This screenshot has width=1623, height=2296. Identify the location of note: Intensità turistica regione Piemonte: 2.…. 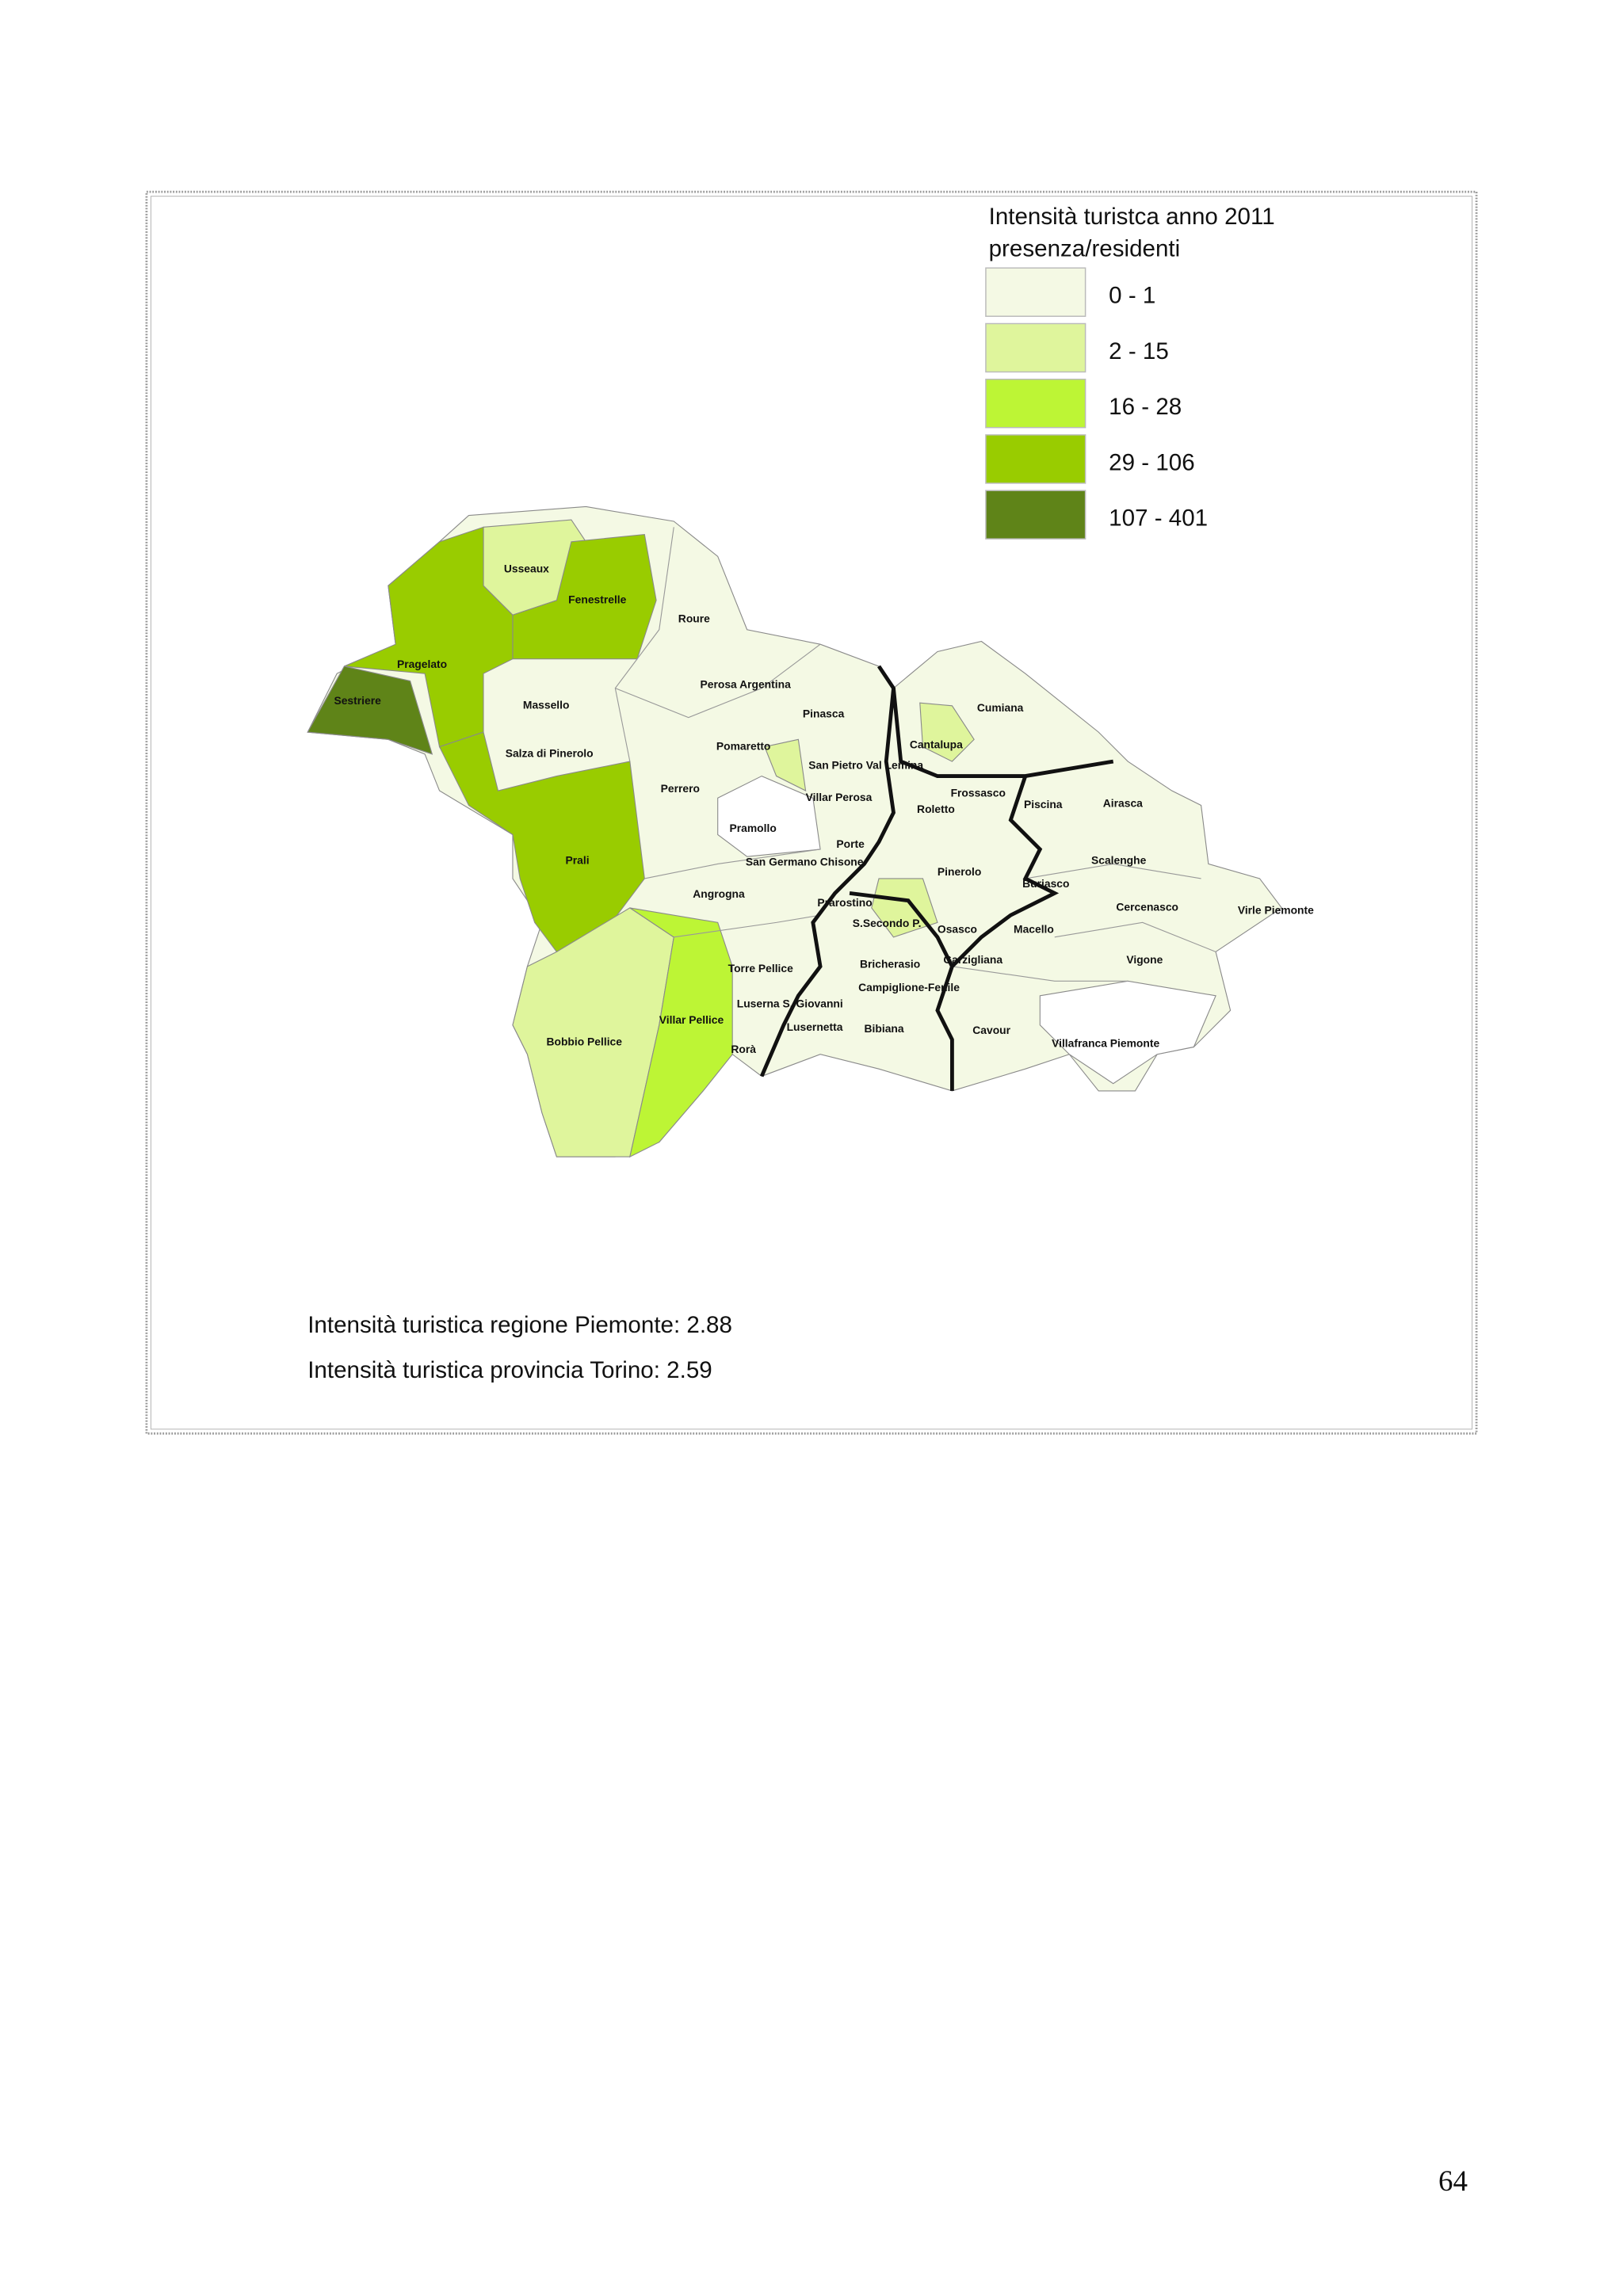
(519, 1325).